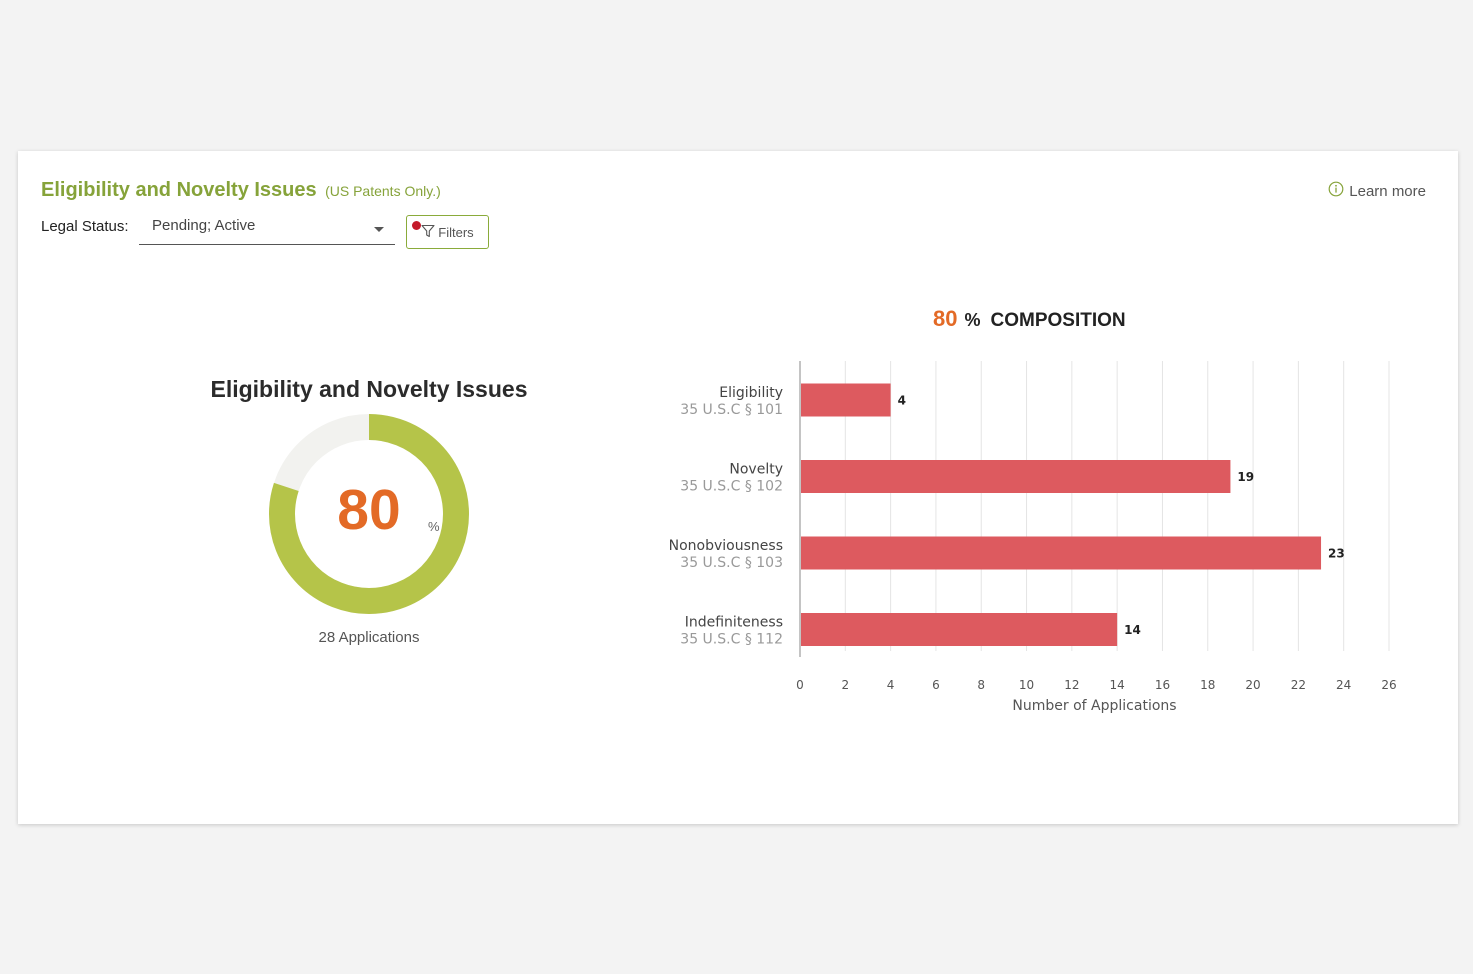 This screenshot has height=974, width=1473. What do you see at coordinates (1117, 685) in the screenshot?
I see `x-tick-label: 14` at bounding box center [1117, 685].